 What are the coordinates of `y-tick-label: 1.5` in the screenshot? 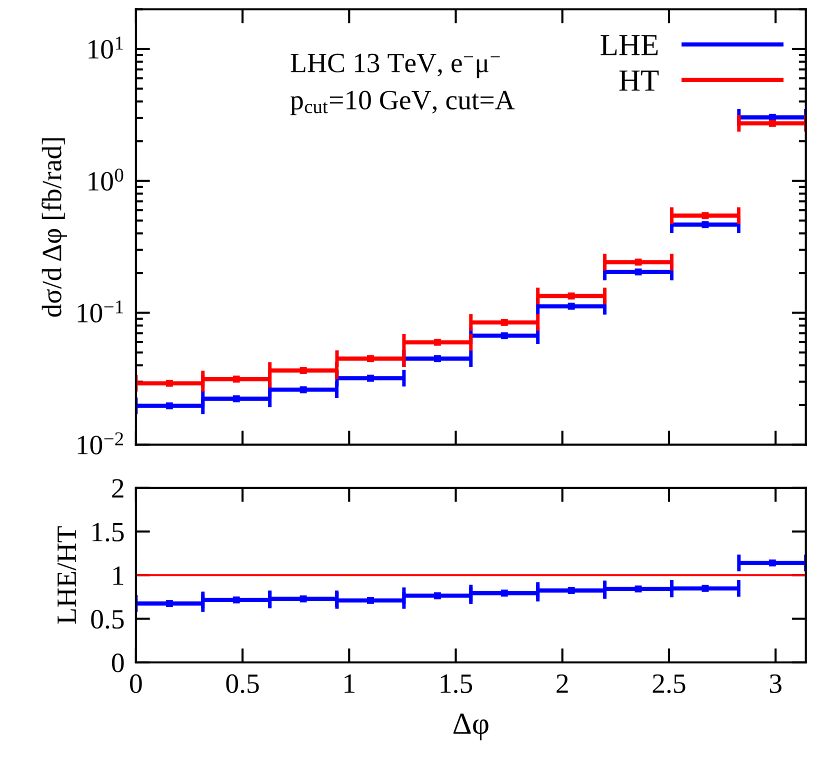 It's located at (108, 532).